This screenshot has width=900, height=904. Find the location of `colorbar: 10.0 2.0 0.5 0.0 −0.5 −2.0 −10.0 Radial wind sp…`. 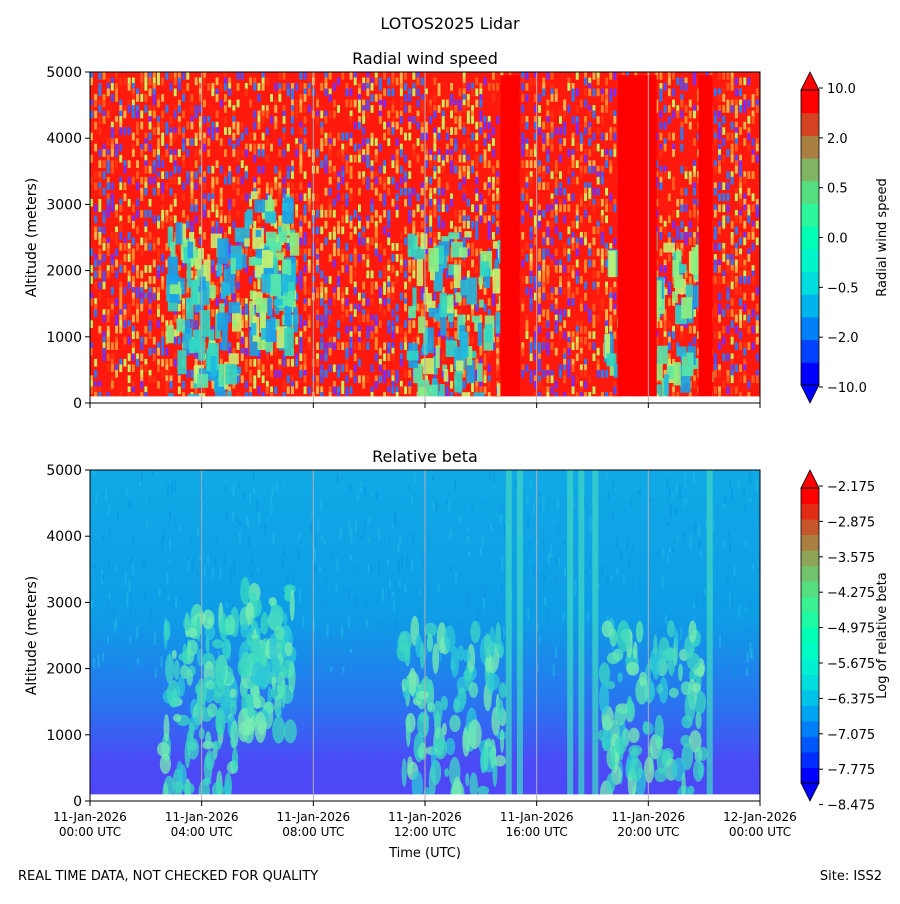

colorbar: 10.0 2.0 0.5 0.0 −0.5 −2.0 −10.0 Radial wind sp… is located at coordinates (845, 237).